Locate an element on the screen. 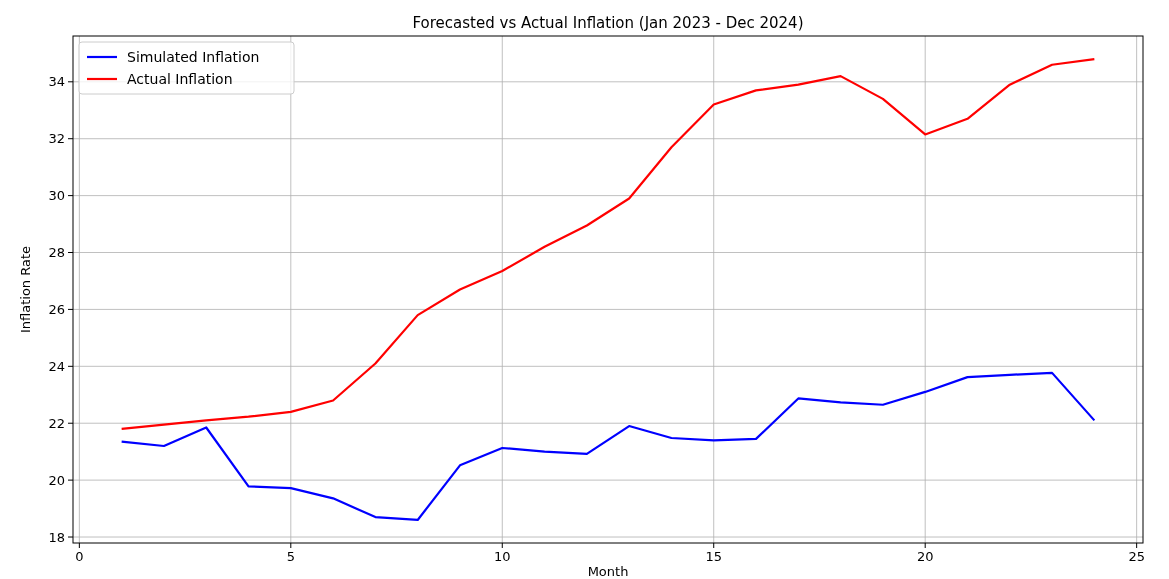  chart-title: Forecasted vs Actual Inflation (Jan 2023 - Dec 2024) is located at coordinates (608, 23).